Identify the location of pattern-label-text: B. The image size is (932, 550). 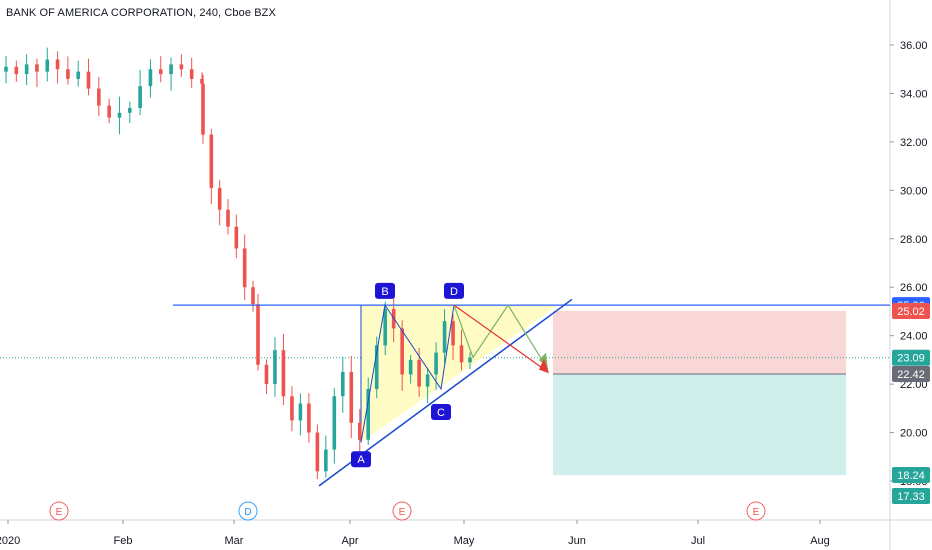
(384, 292).